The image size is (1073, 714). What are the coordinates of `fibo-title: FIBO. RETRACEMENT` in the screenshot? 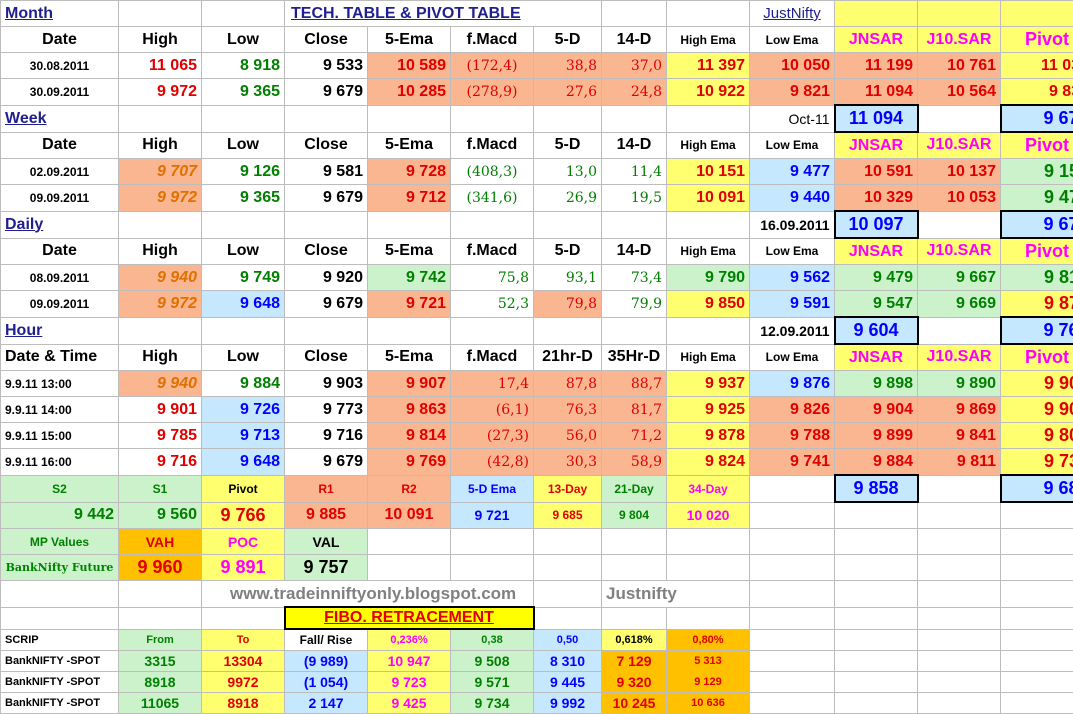 It's located at (409, 618).